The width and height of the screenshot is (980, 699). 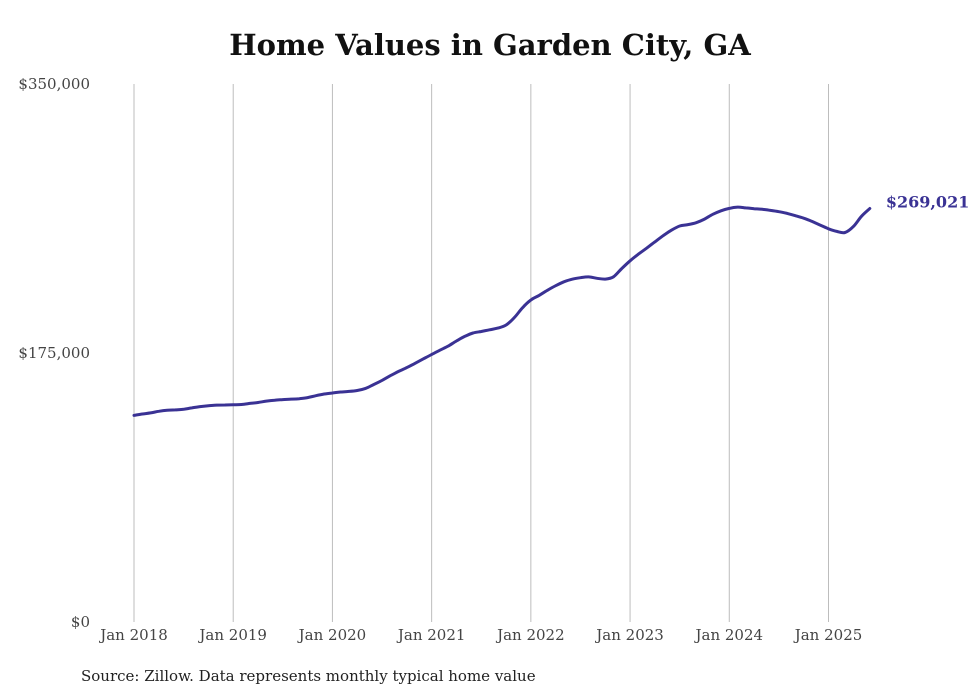 What do you see at coordinates (490, 45) in the screenshot?
I see `chart-title: Home Values in Garden City, GA` at bounding box center [490, 45].